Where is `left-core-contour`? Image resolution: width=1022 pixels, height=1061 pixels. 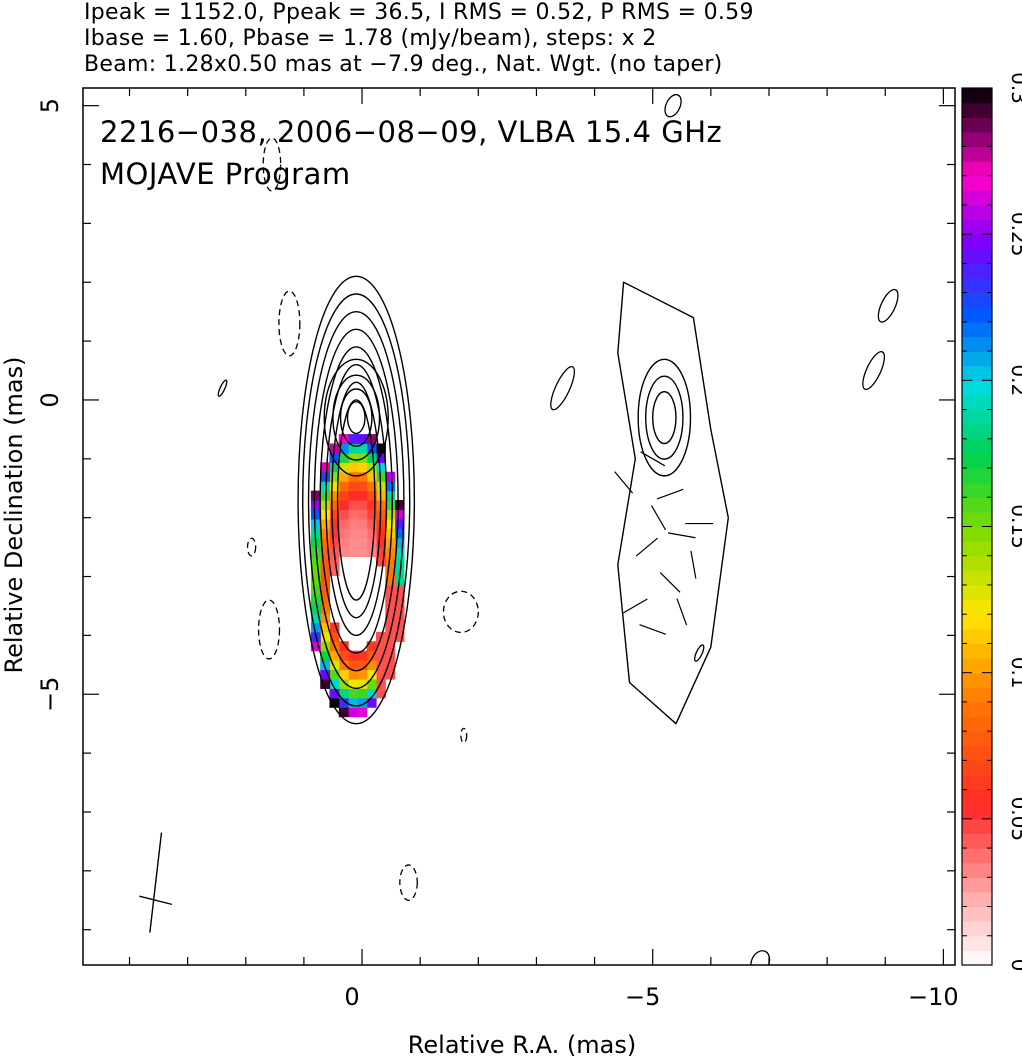
left-core-contour is located at coordinates (356, 417).